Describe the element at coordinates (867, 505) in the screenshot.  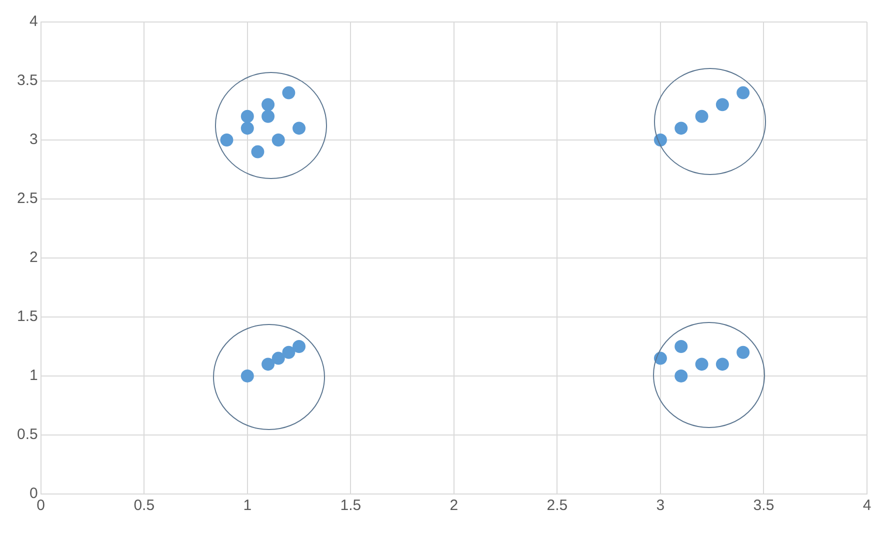
I see `x-tick-label: 4` at that location.